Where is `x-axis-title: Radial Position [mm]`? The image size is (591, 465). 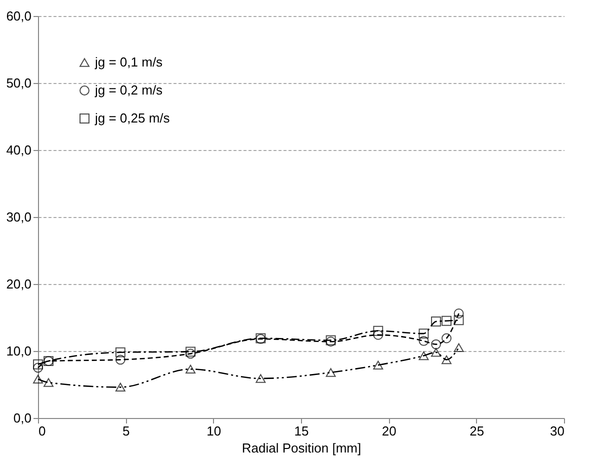 x-axis-title: Radial Position [mm] is located at coordinates (302, 448).